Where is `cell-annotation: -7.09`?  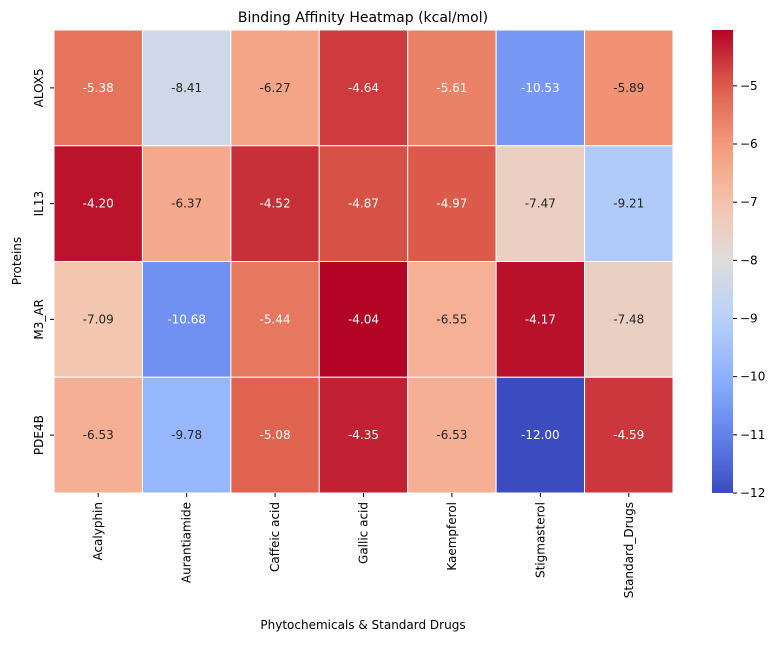
cell-annotation: -7.09 is located at coordinates (98, 319).